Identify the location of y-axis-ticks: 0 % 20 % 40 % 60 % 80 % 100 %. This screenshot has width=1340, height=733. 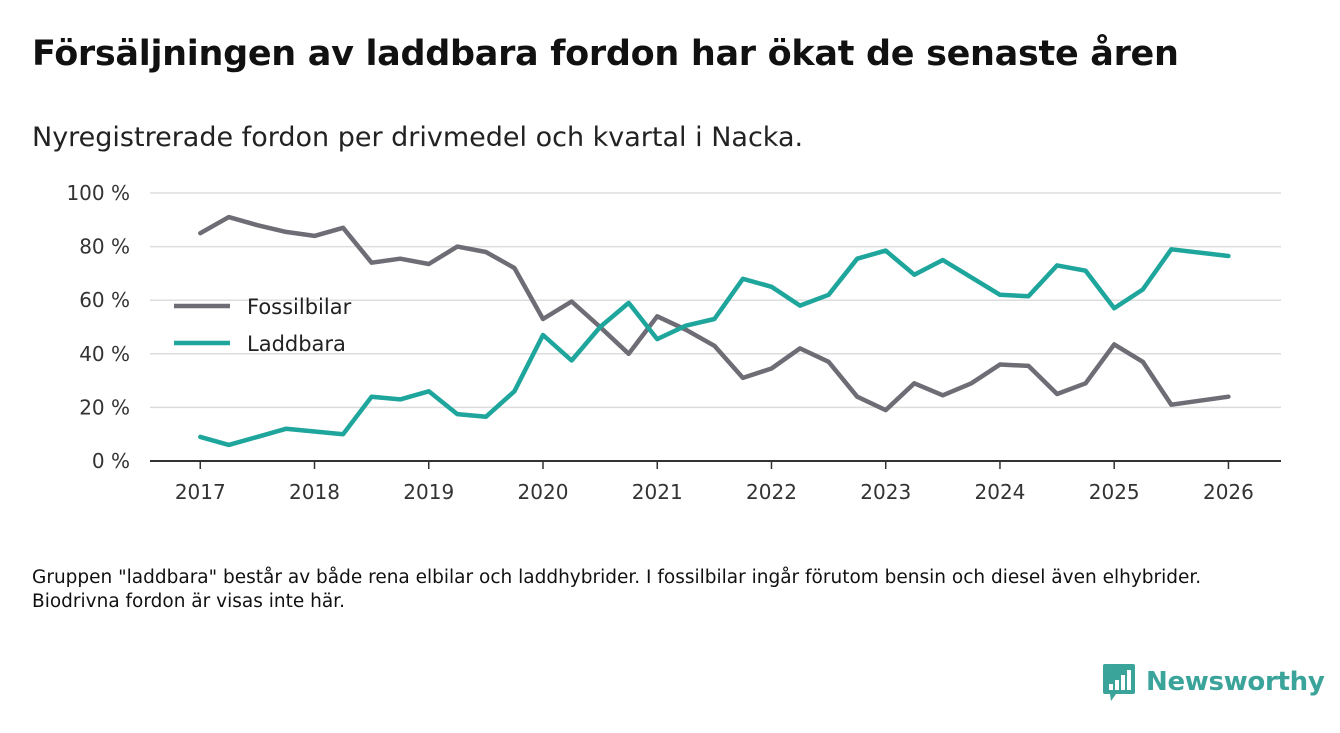
(98, 327).